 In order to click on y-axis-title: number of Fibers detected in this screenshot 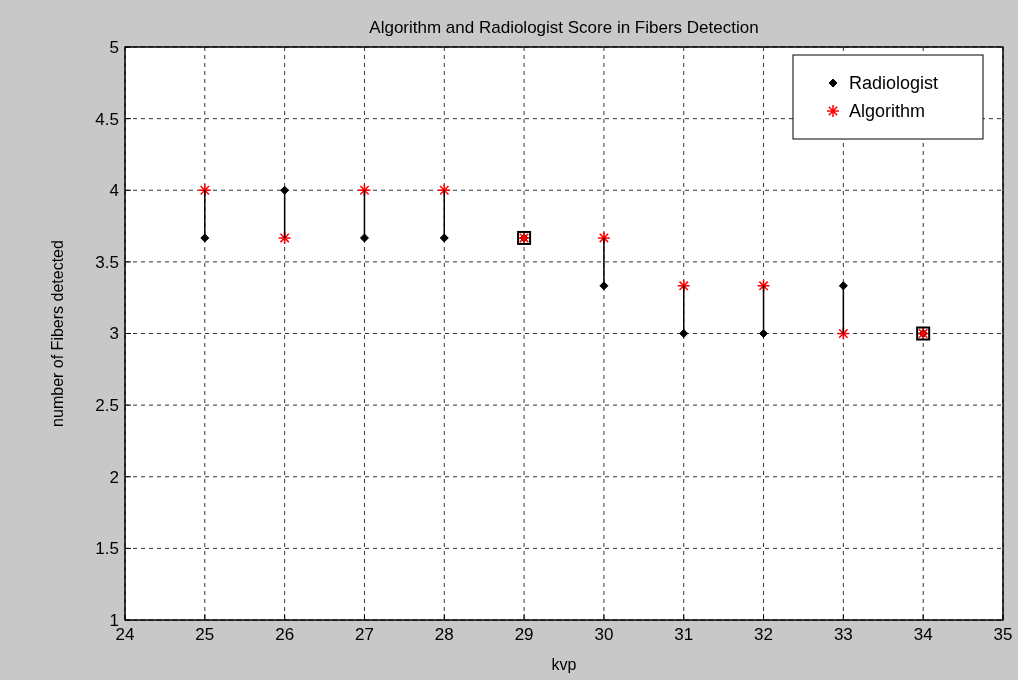, I will do `click(57, 333)`.